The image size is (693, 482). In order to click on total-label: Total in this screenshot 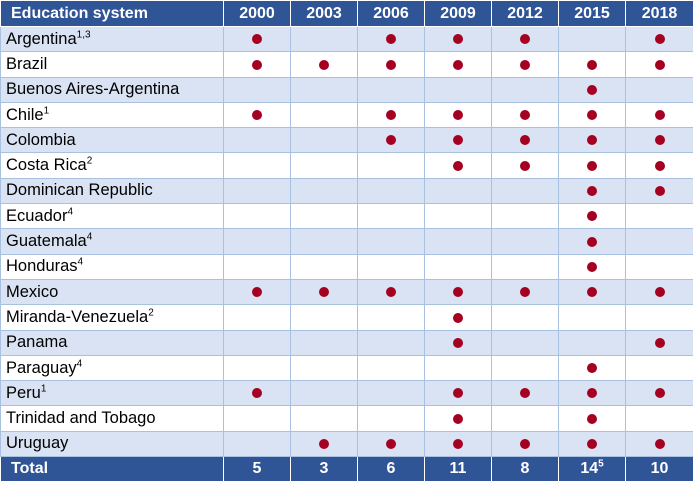, I will do `click(112, 469)`.